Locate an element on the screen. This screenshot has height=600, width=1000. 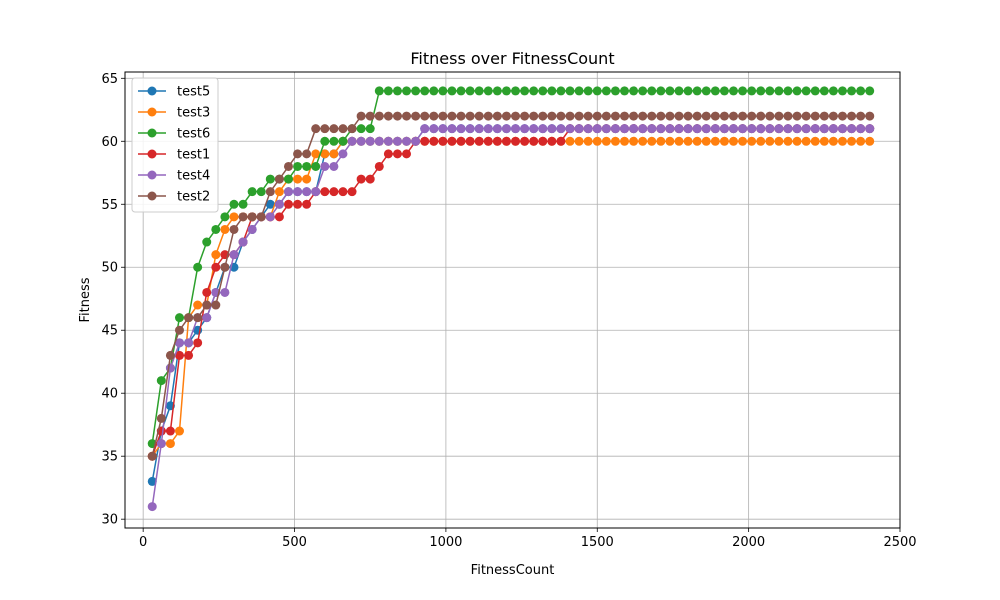
y-tick-label: 35 is located at coordinates (109, 457).